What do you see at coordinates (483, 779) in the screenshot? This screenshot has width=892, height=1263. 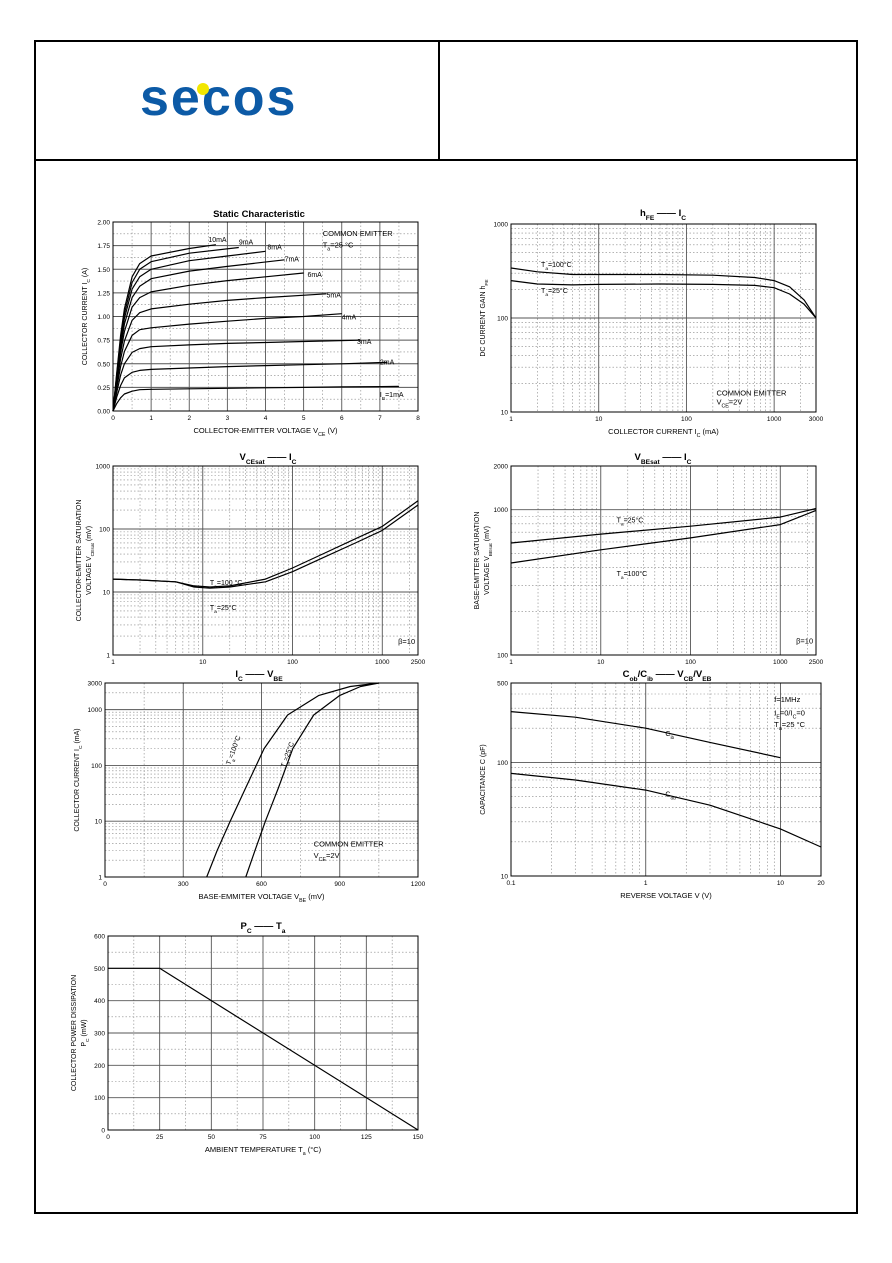 I see `y-axis-label: CAPACITANCE C (pF)` at bounding box center [483, 779].